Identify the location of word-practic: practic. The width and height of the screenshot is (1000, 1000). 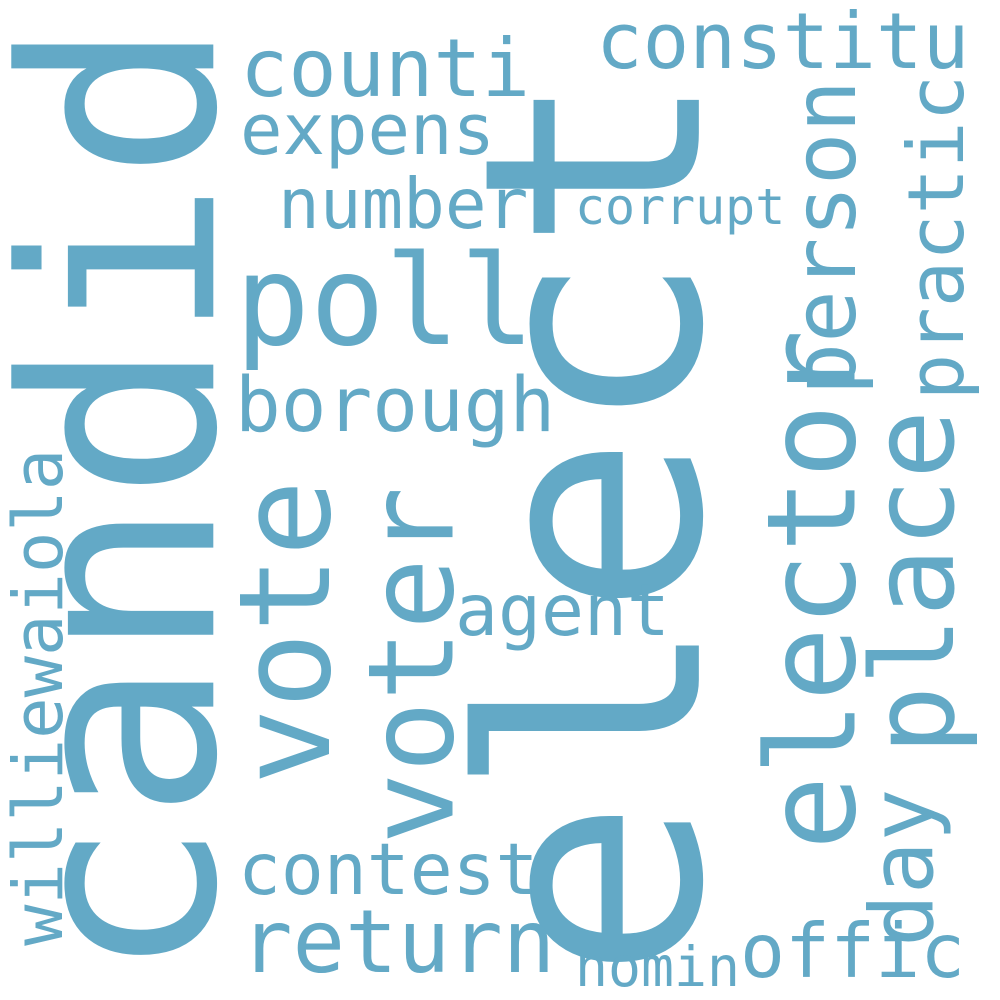
(937, 237).